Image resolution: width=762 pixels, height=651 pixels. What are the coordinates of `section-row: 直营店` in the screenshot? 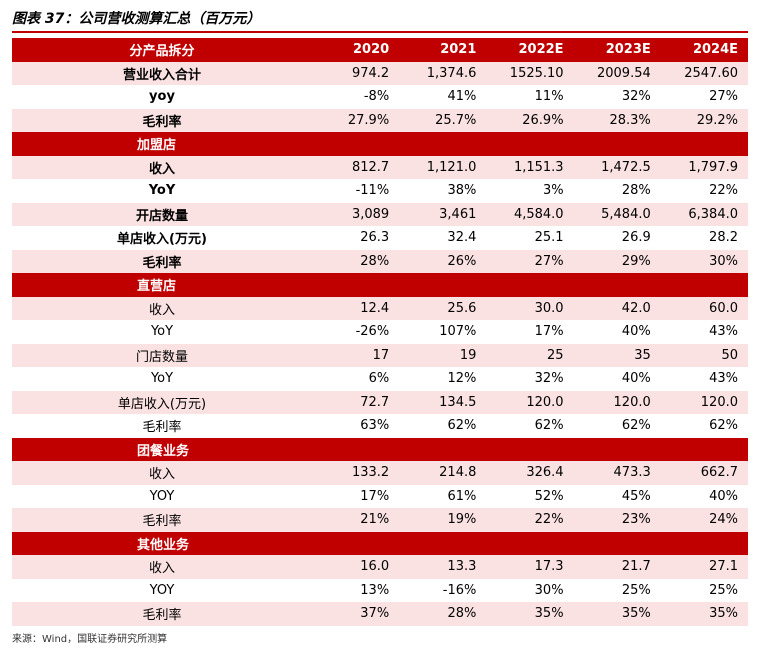 It's located at (380, 285).